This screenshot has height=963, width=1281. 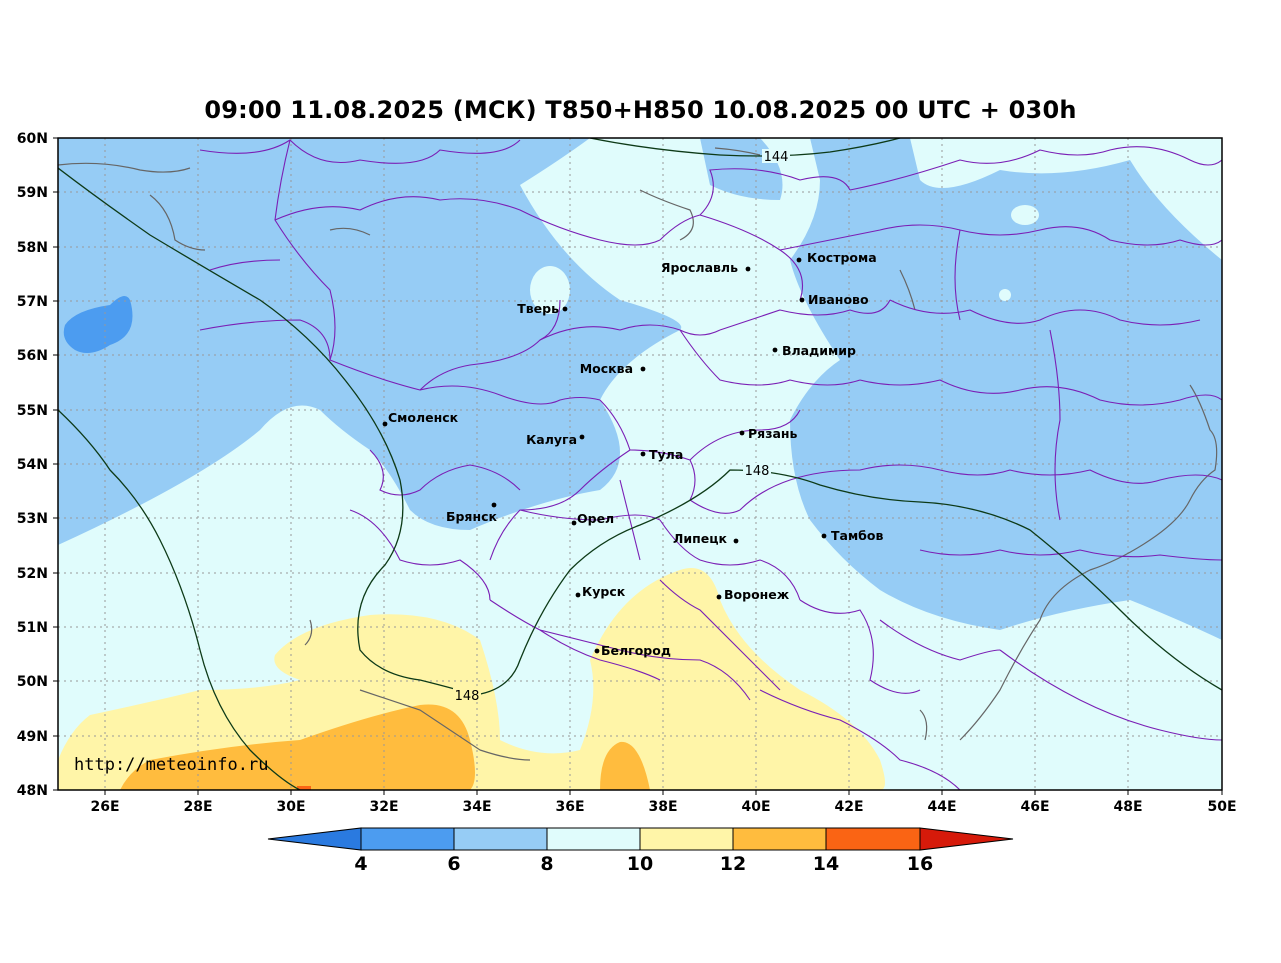 I want to click on city-kostroma: Кострома, so click(x=842, y=257).